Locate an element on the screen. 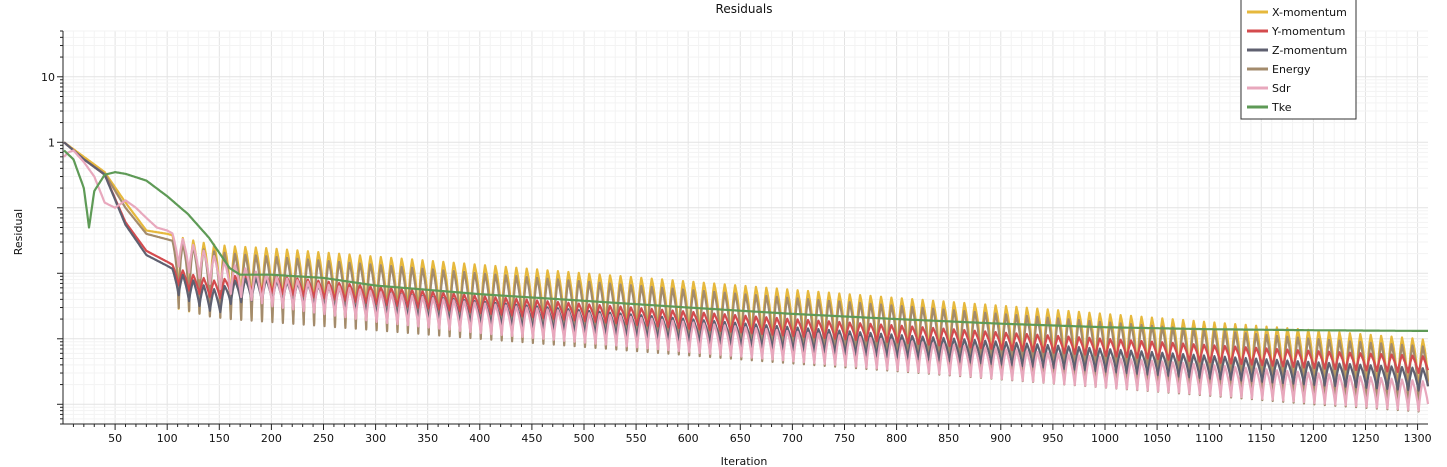 Image resolution: width=1447 pixels, height=467 pixels. chart-title: Residuals is located at coordinates (744, 9).